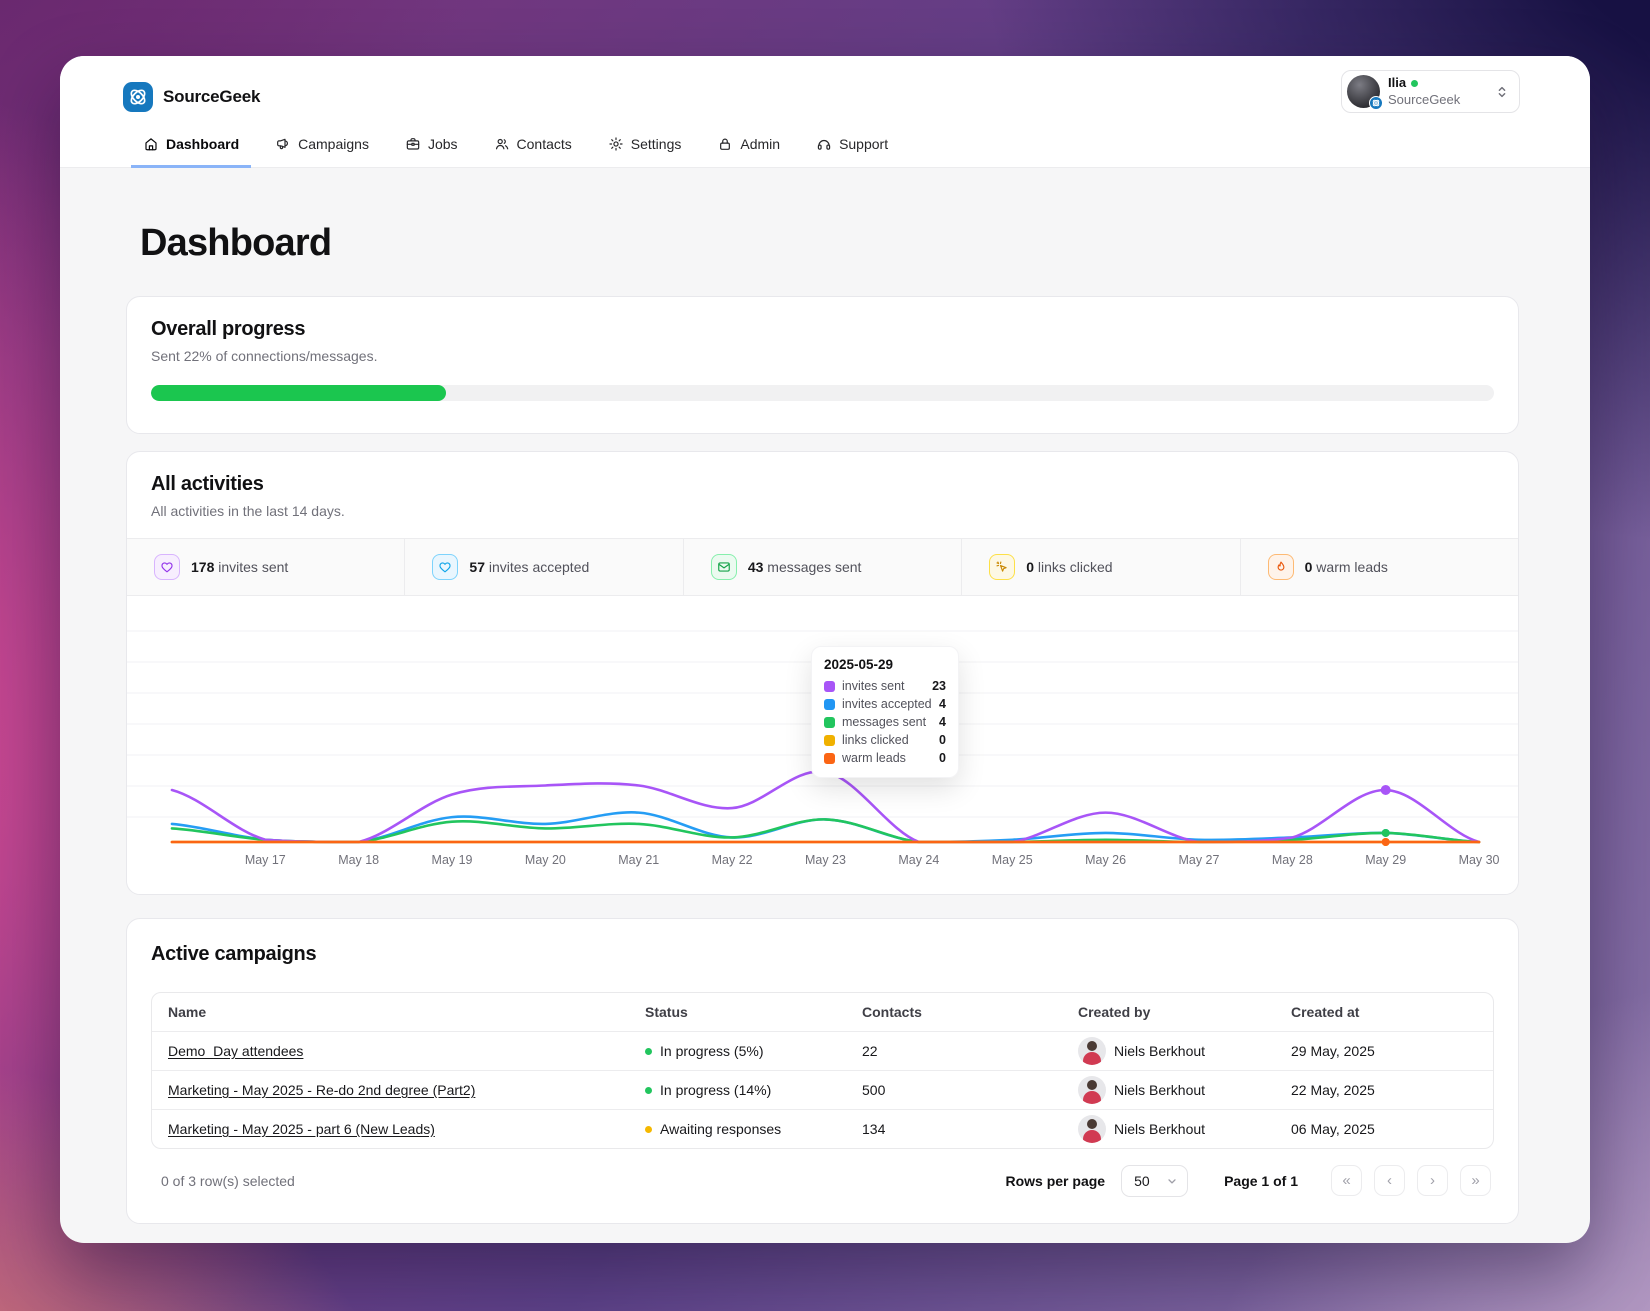 The height and width of the screenshot is (1311, 1650). What do you see at coordinates (656, 144) in the screenshot?
I see `nav-tab-label: Settings` at bounding box center [656, 144].